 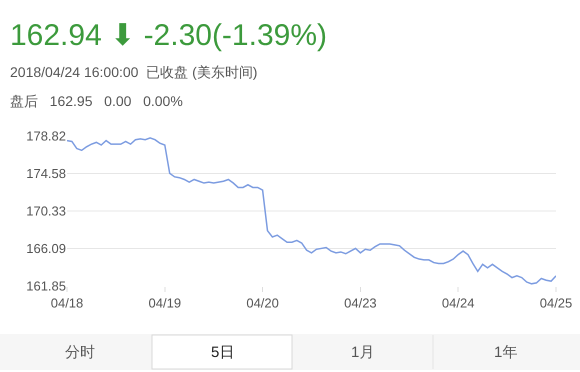 What do you see at coordinates (46, 286) in the screenshot?
I see `y-tick-label: 161.85` at bounding box center [46, 286].